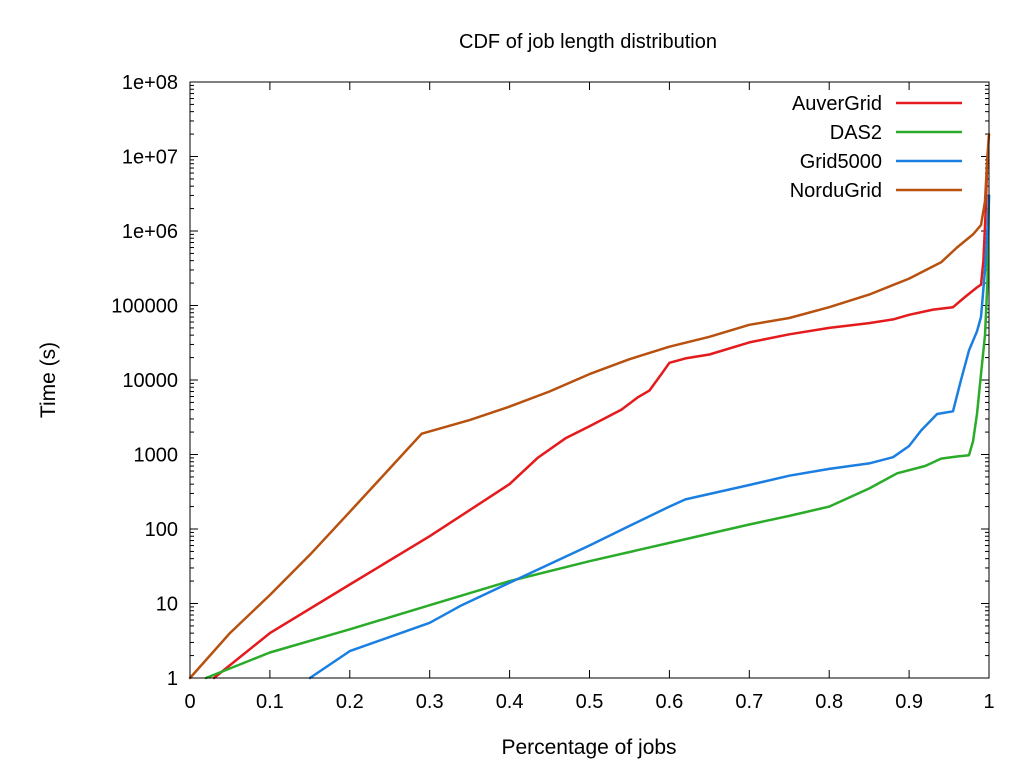 This screenshot has width=1024, height=768. I want to click on y-tick-label: 100000, so click(144, 307).